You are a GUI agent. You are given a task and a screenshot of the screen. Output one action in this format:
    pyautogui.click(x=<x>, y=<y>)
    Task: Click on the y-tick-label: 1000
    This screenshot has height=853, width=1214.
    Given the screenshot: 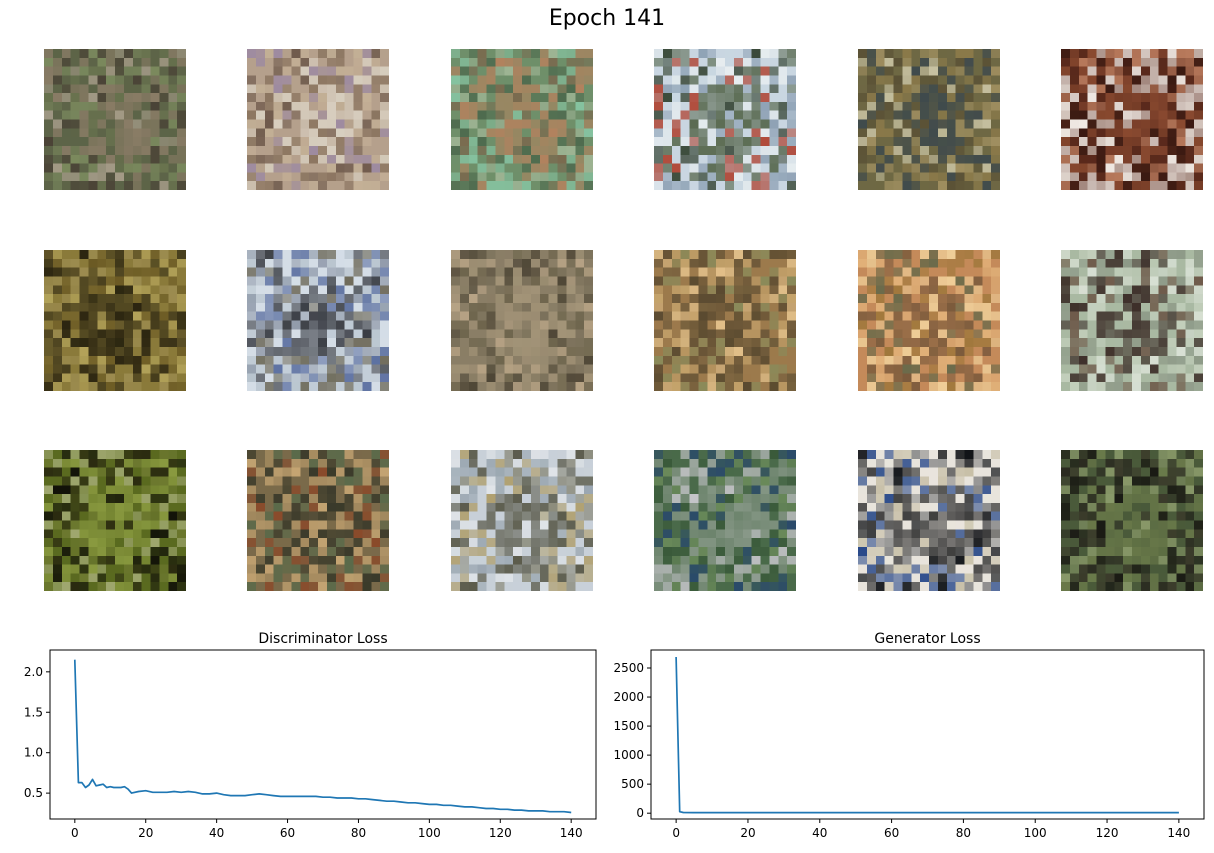 What is the action you would take?
    pyautogui.click(x=628, y=755)
    